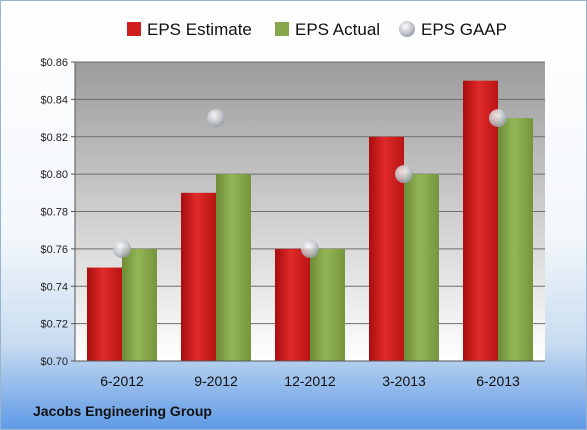  I want to click on x-category-label: 12-2012, so click(310, 381).